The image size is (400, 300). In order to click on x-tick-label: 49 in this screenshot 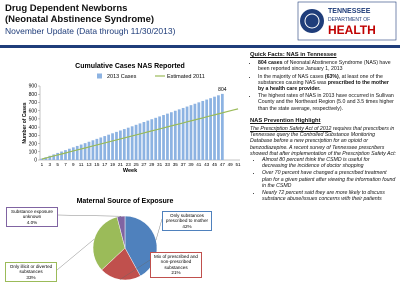, I will do `click(231, 164)`.